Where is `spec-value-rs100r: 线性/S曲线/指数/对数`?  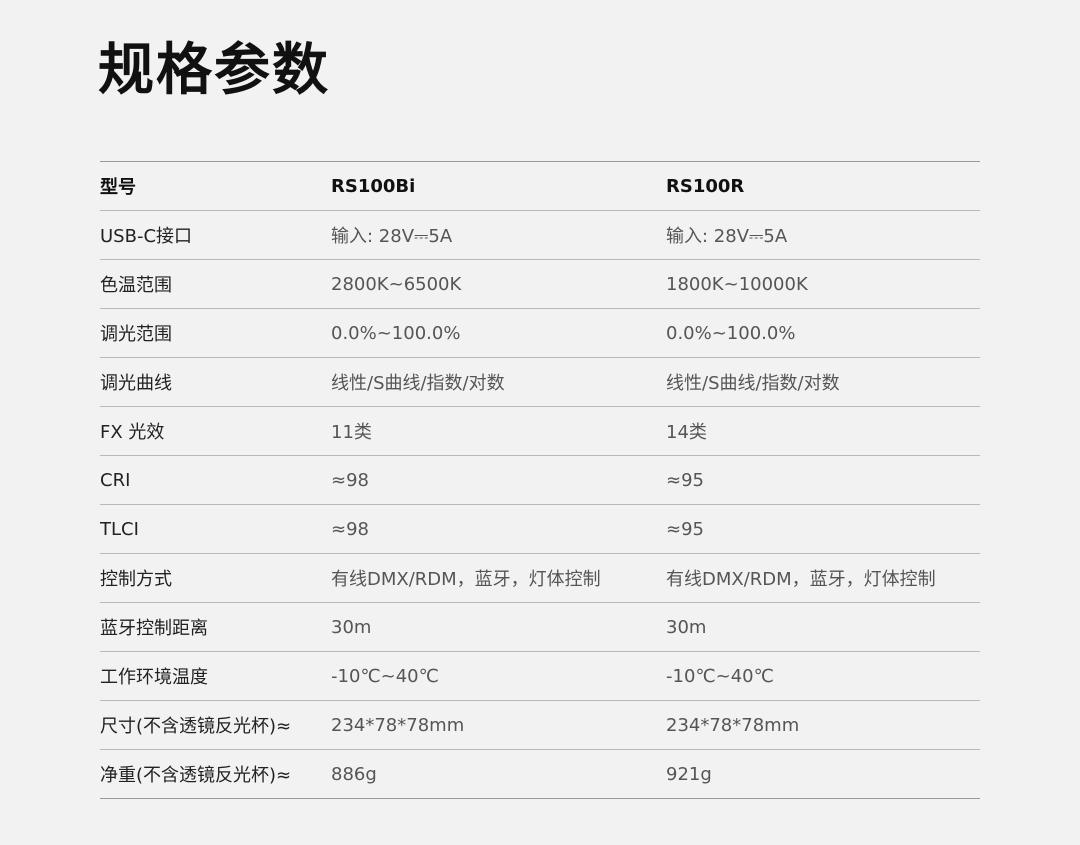
spec-value-rs100r: 线性/S曲线/指数/对数 is located at coordinates (753, 383).